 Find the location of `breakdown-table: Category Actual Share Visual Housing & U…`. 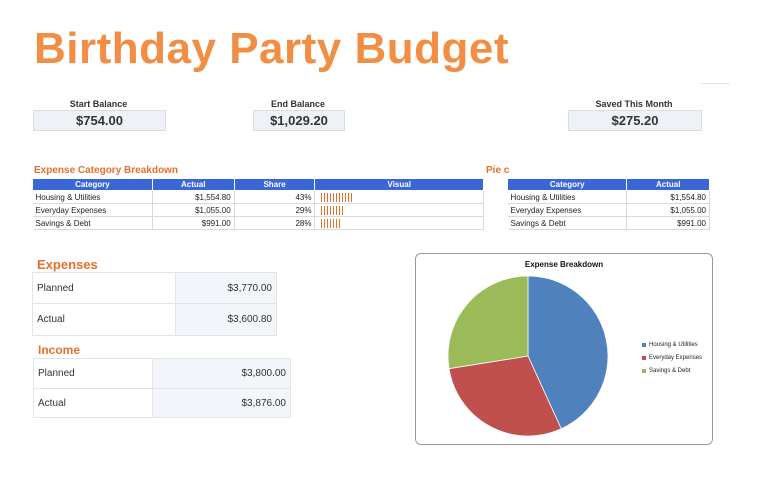

breakdown-table: Category Actual Share Visual Housing & U… is located at coordinates (258, 204).